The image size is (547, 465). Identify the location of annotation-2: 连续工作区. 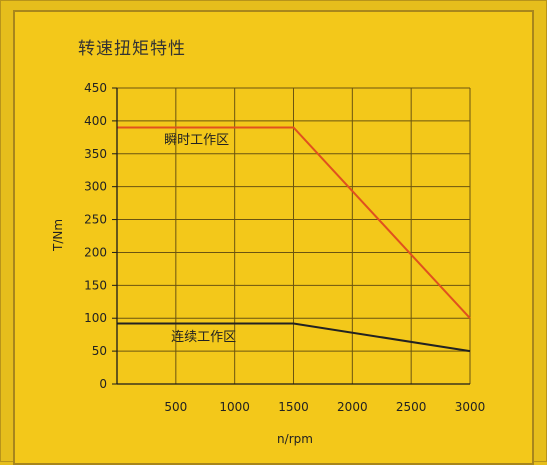
(203, 337).